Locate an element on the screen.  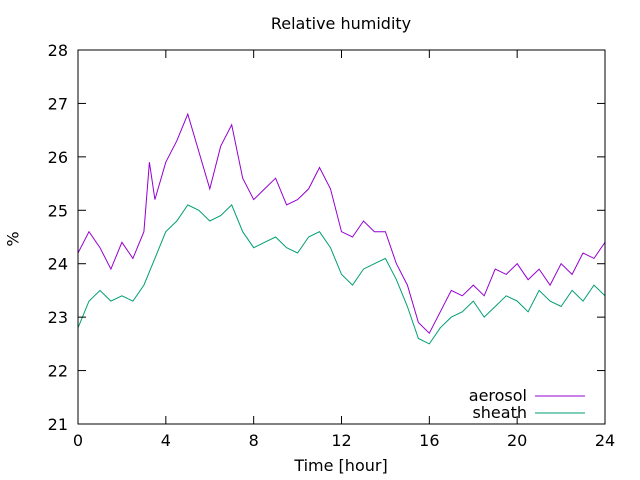
y-tick-label: 28 is located at coordinates (58, 50).